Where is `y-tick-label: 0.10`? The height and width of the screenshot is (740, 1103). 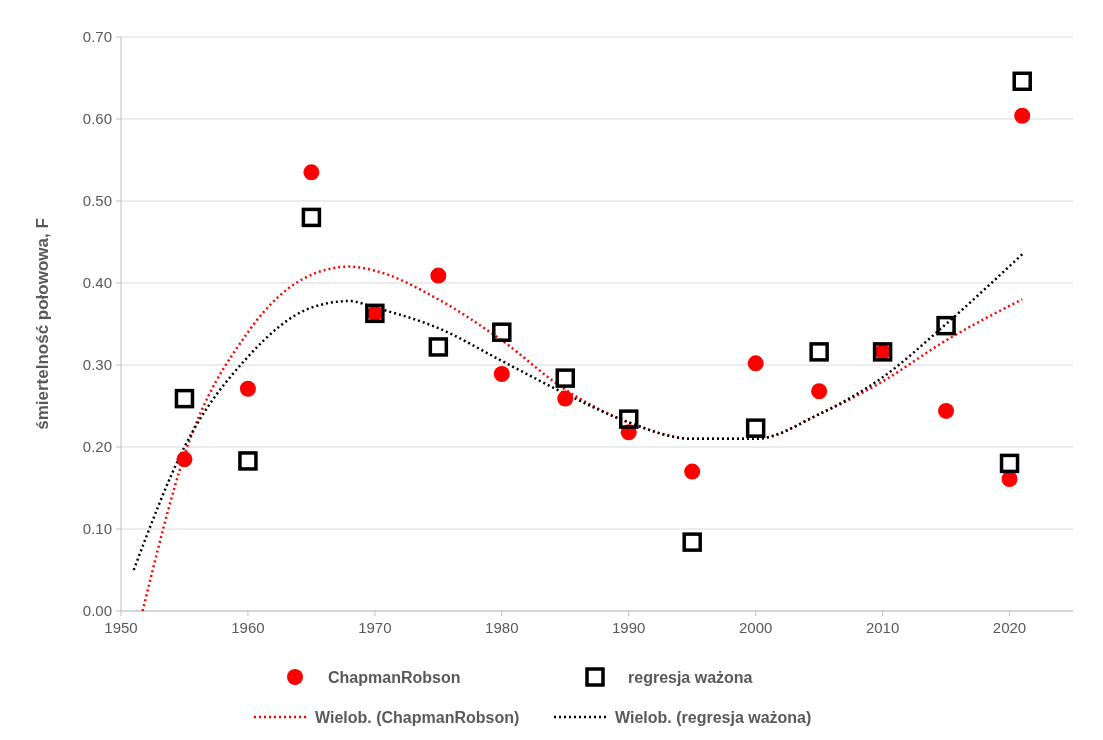 y-tick-label: 0.10 is located at coordinates (97, 528).